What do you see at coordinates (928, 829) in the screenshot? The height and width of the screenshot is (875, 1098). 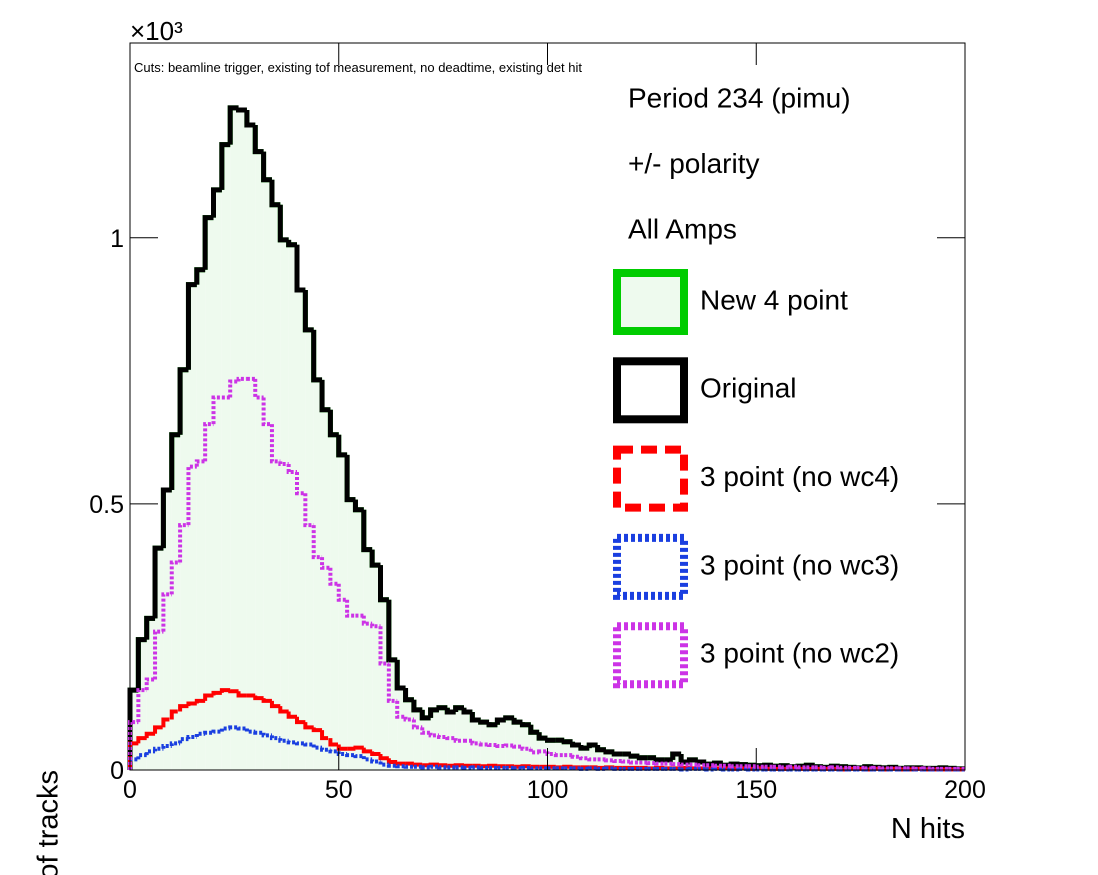 I see `x-axis-title: N hits` at bounding box center [928, 829].